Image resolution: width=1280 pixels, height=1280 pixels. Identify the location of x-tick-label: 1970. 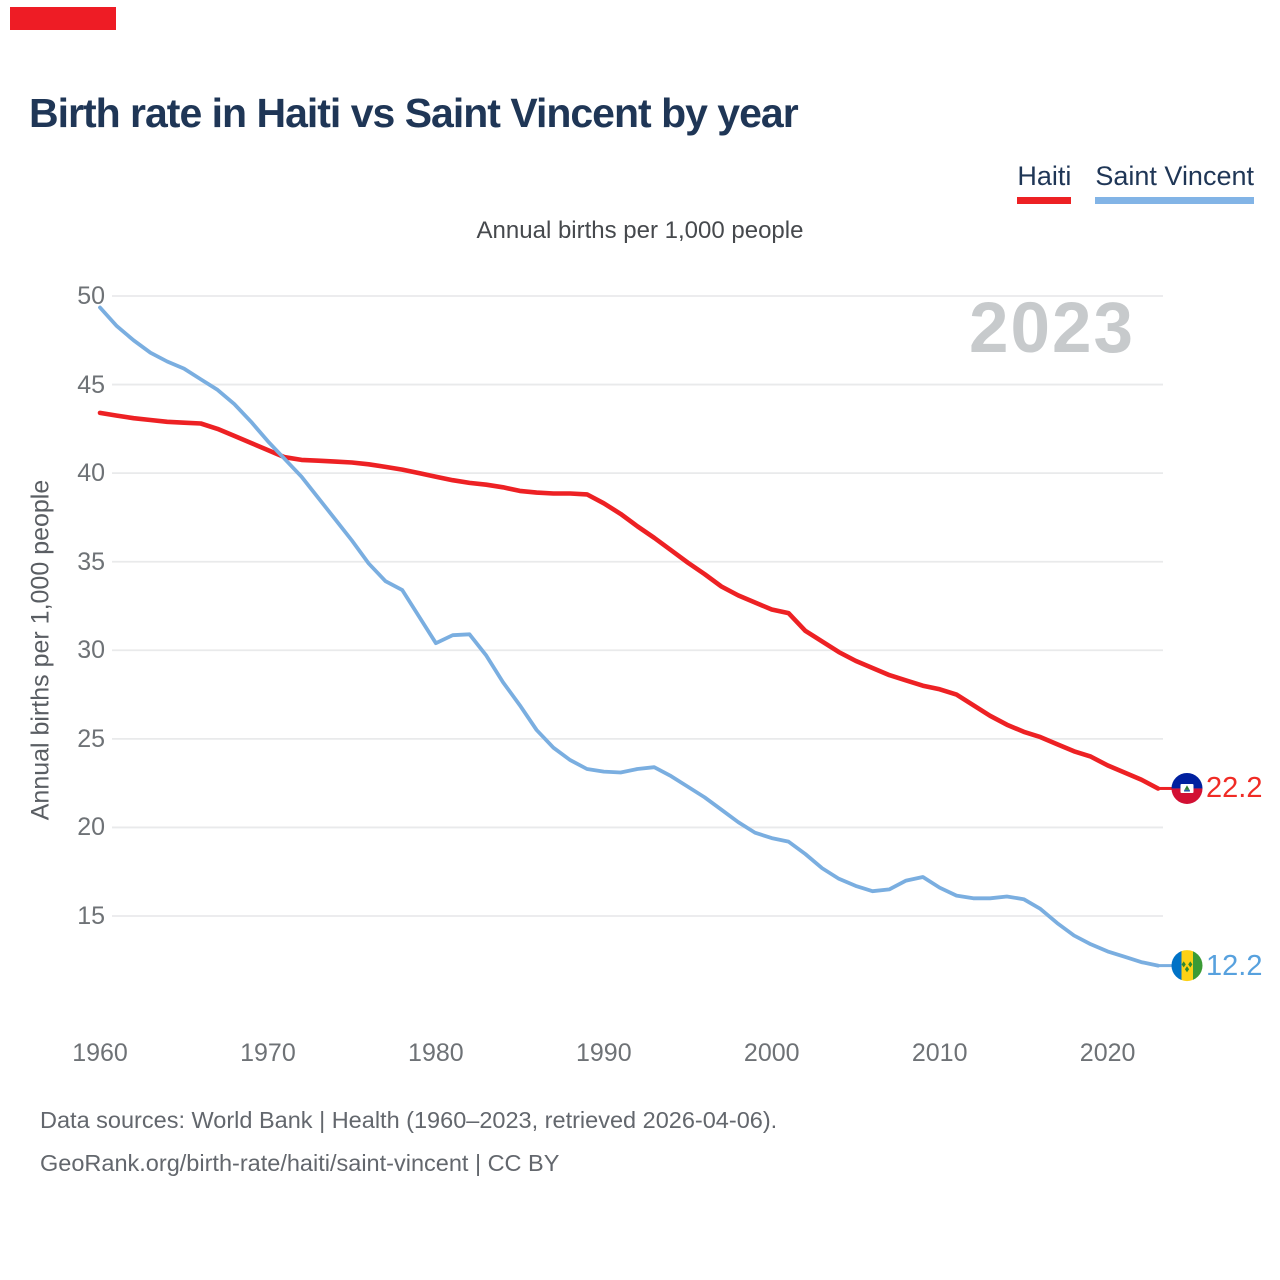
(268, 1053).